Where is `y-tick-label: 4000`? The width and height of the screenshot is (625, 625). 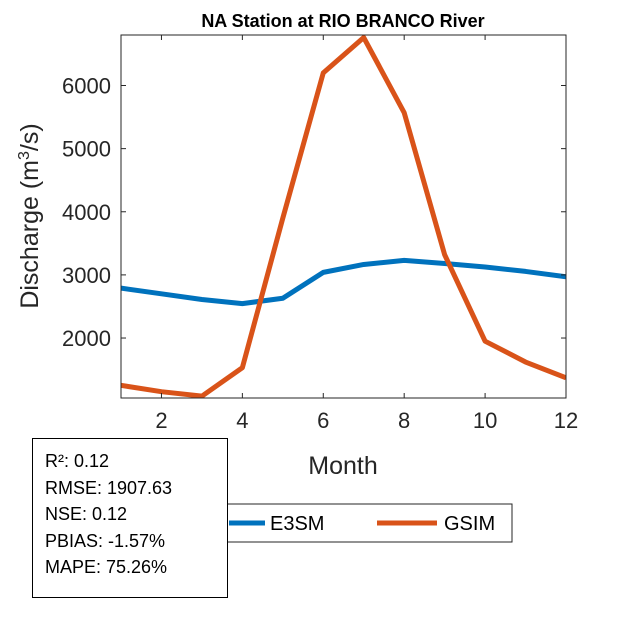
y-tick-label: 4000 is located at coordinates (86, 212).